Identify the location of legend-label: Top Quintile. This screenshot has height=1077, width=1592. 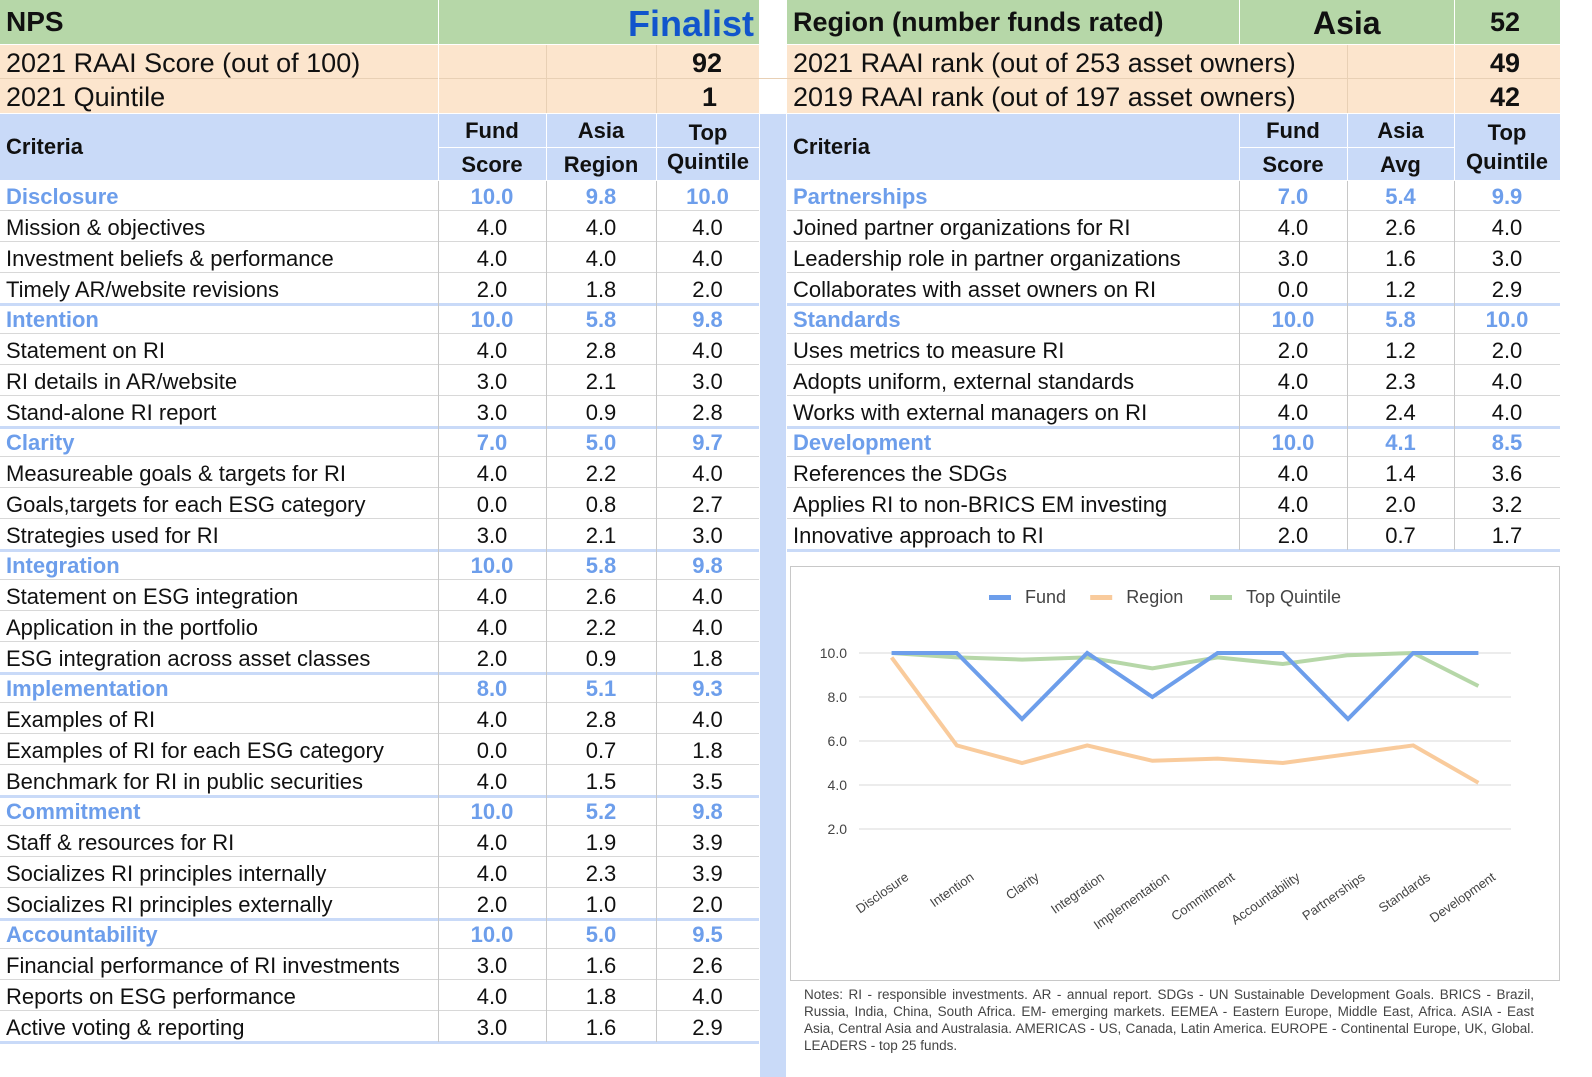
(1293, 597).